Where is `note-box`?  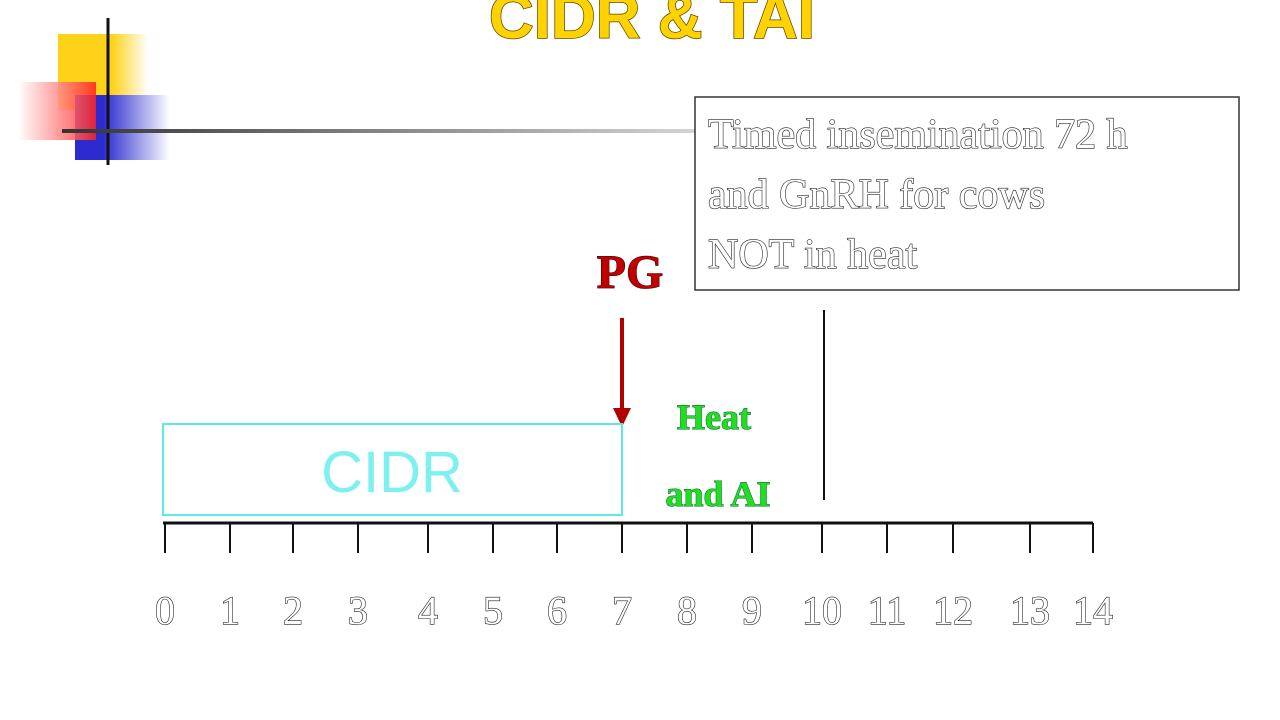
note-box is located at coordinates (967, 193).